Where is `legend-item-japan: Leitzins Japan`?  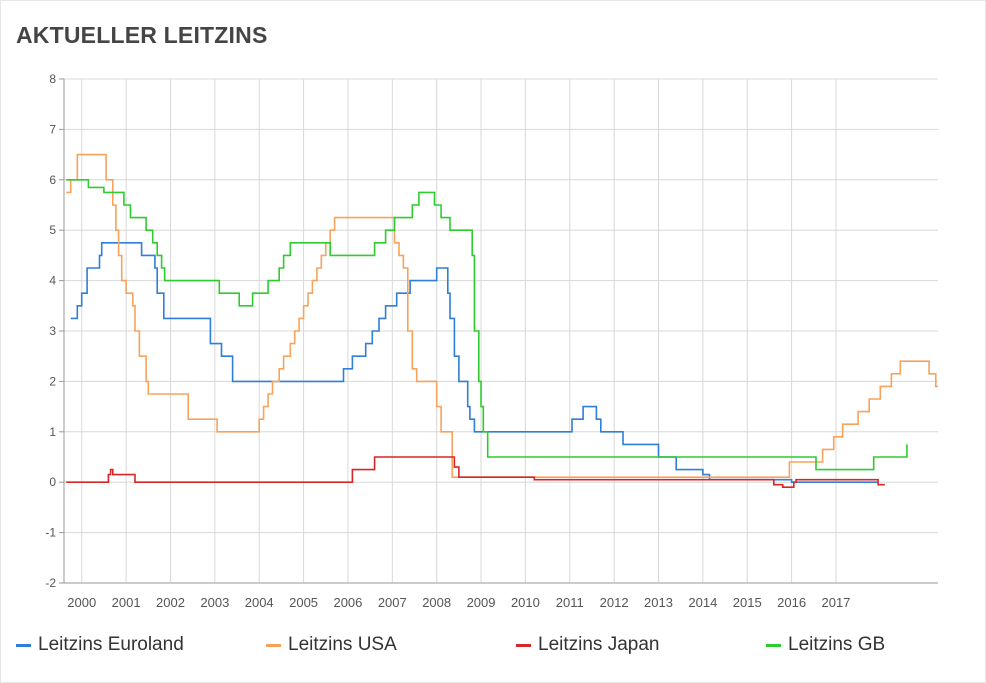
legend-item-japan: Leitzins Japan is located at coordinates (587, 645).